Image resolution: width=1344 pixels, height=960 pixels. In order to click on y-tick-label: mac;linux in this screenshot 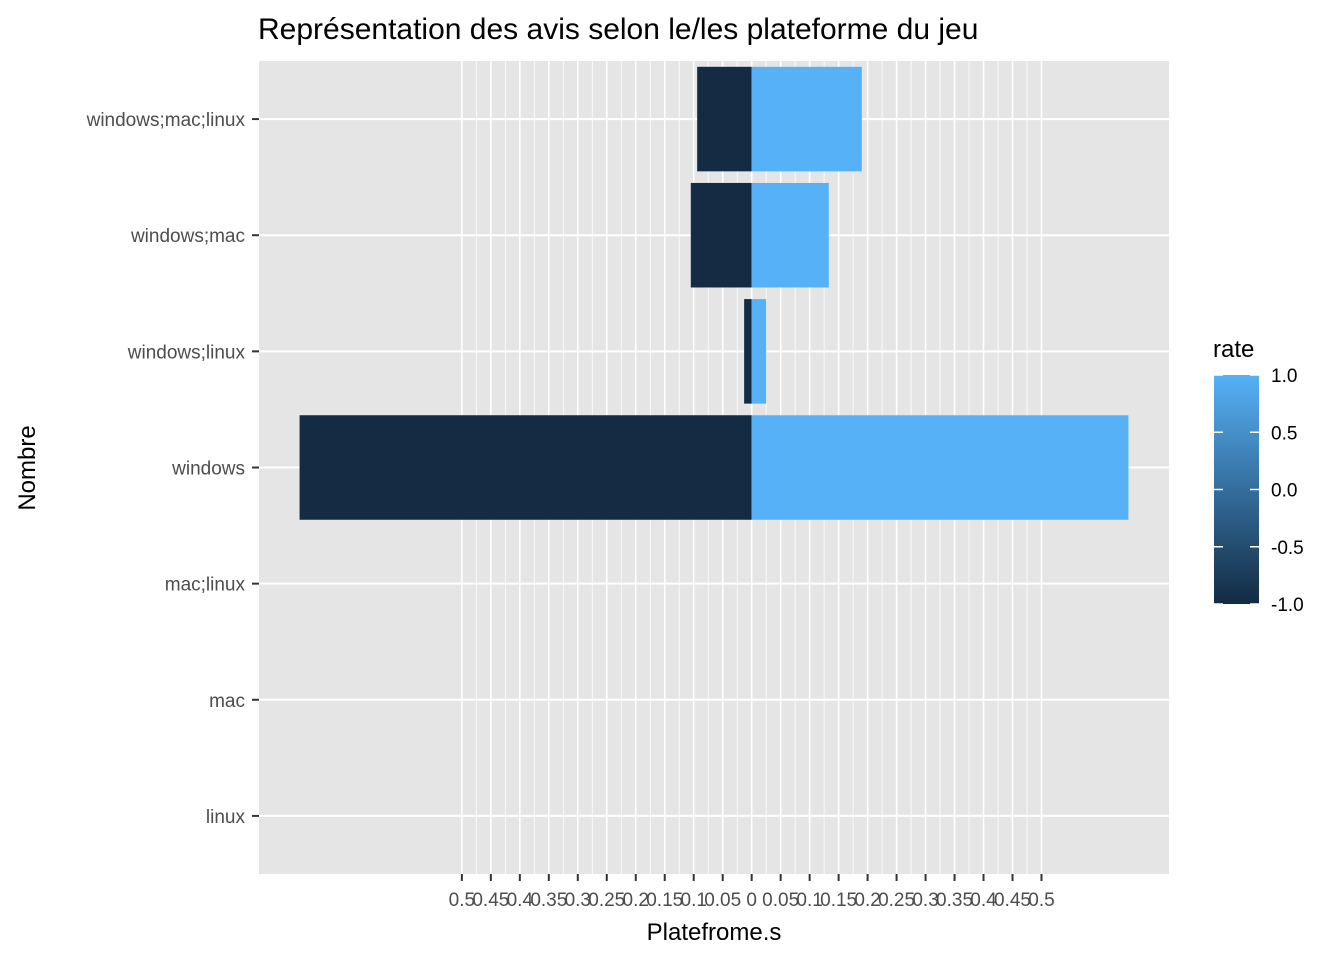, I will do `click(205, 585)`.